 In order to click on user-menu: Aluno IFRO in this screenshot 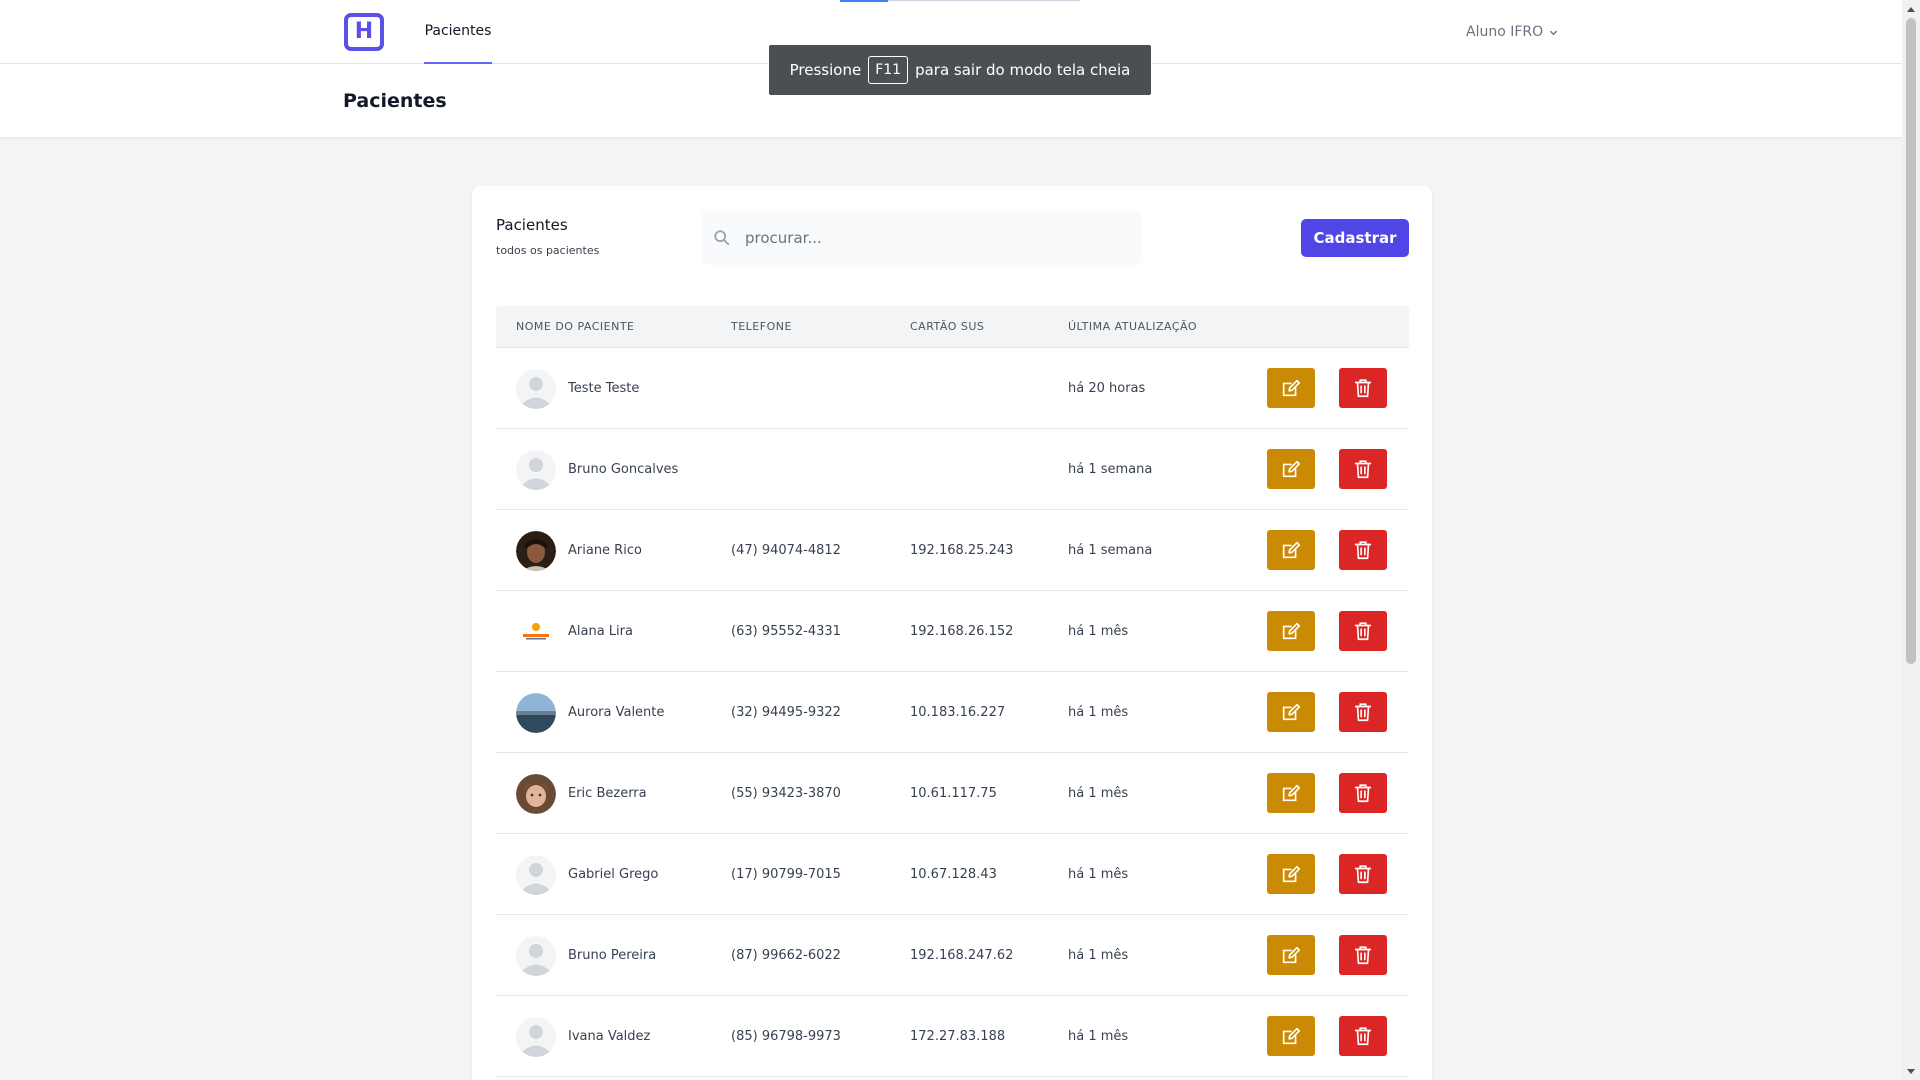, I will do `click(1512, 32)`.